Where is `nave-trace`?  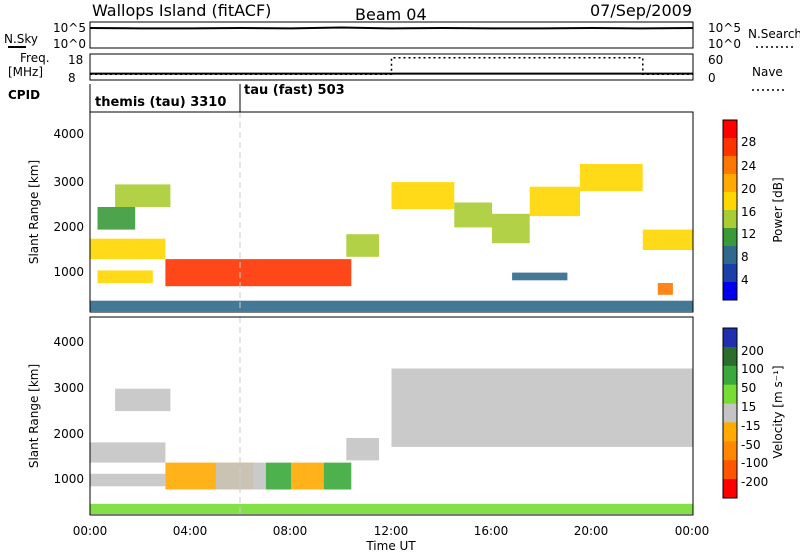
nave-trace is located at coordinates (391, 66).